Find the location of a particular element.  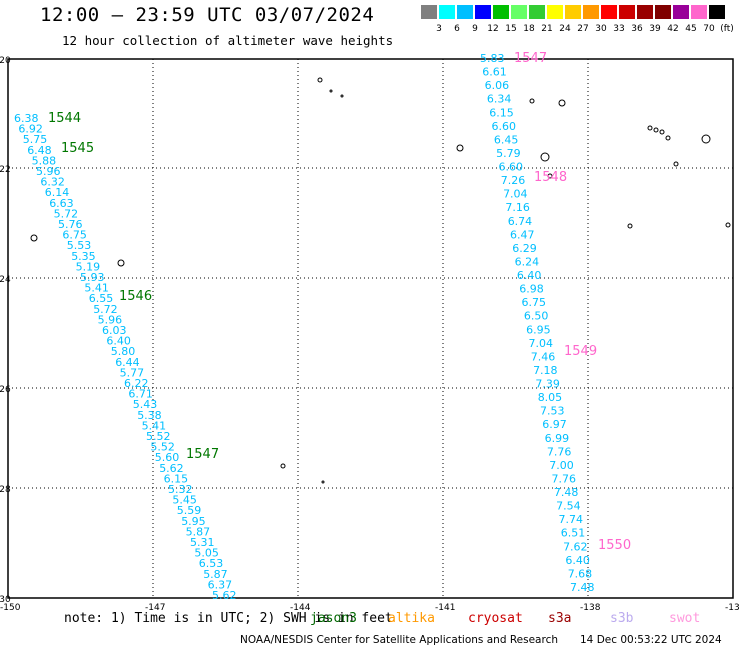

wave-height-value: 5.38 is located at coordinates (149, 415).